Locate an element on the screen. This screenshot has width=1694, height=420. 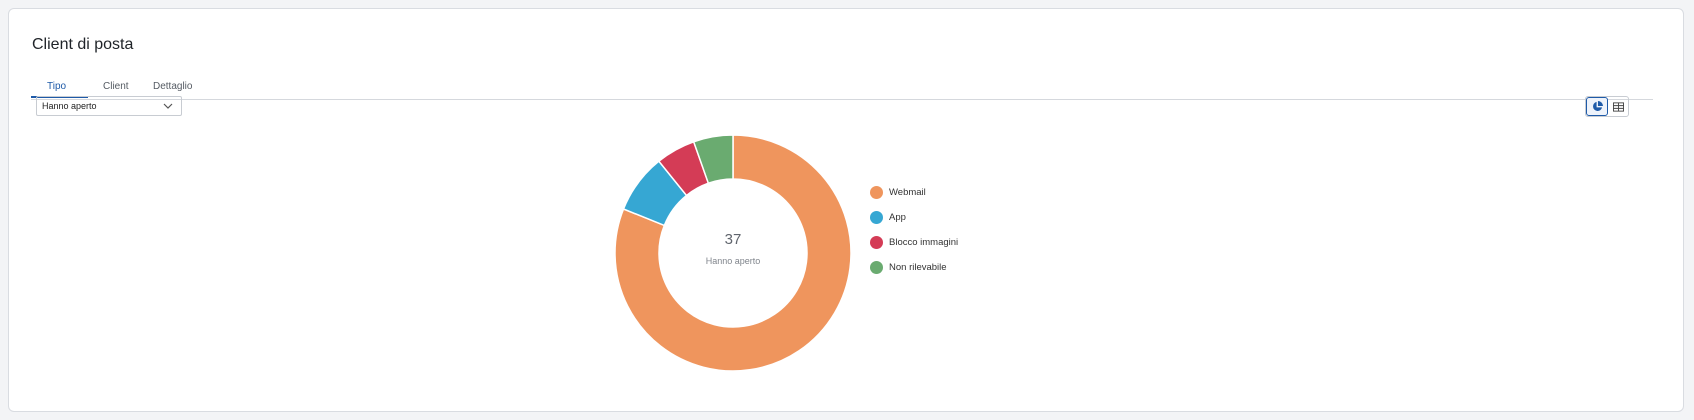
legend-label: Blocco immagini is located at coordinates (924, 242).